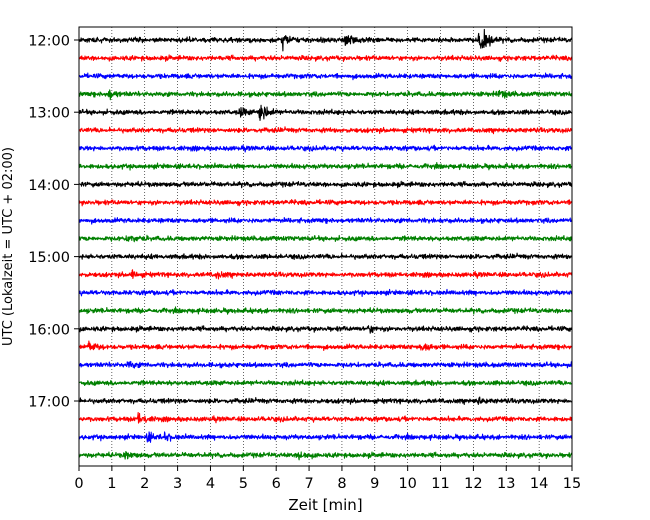  I want to click on x-axis-ticks: 0 1 2 3 4 5 6 7 8 9 10 11 12 13 14 15, so click(327, 479).